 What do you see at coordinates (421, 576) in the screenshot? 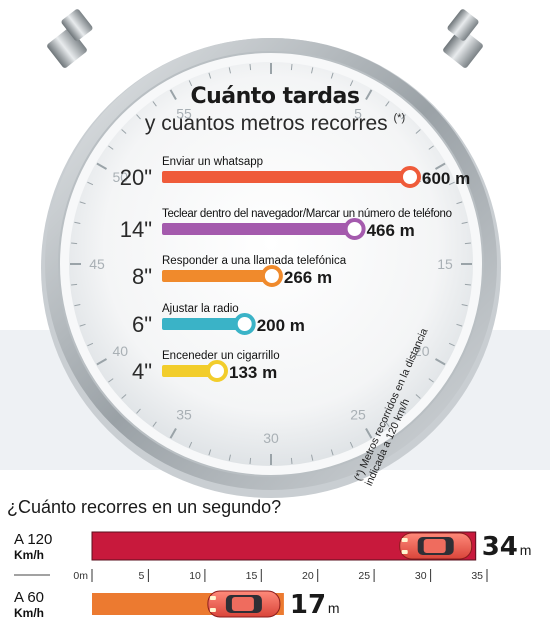
I see `axis-tick-label: 30` at bounding box center [421, 576].